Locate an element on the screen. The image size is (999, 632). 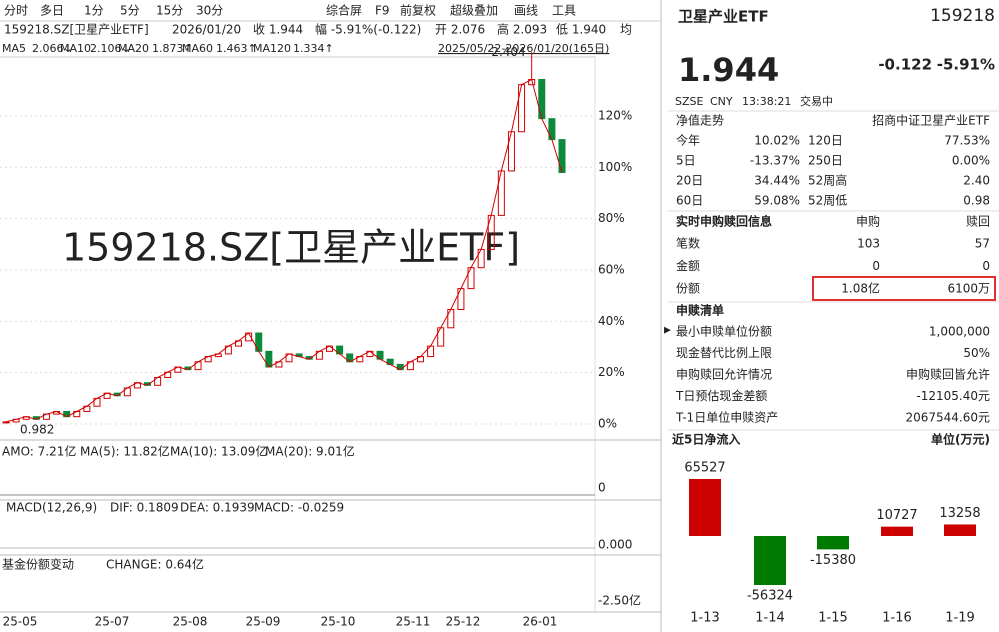
amo-item: MA(20): 9.01亿 is located at coordinates (310, 451).